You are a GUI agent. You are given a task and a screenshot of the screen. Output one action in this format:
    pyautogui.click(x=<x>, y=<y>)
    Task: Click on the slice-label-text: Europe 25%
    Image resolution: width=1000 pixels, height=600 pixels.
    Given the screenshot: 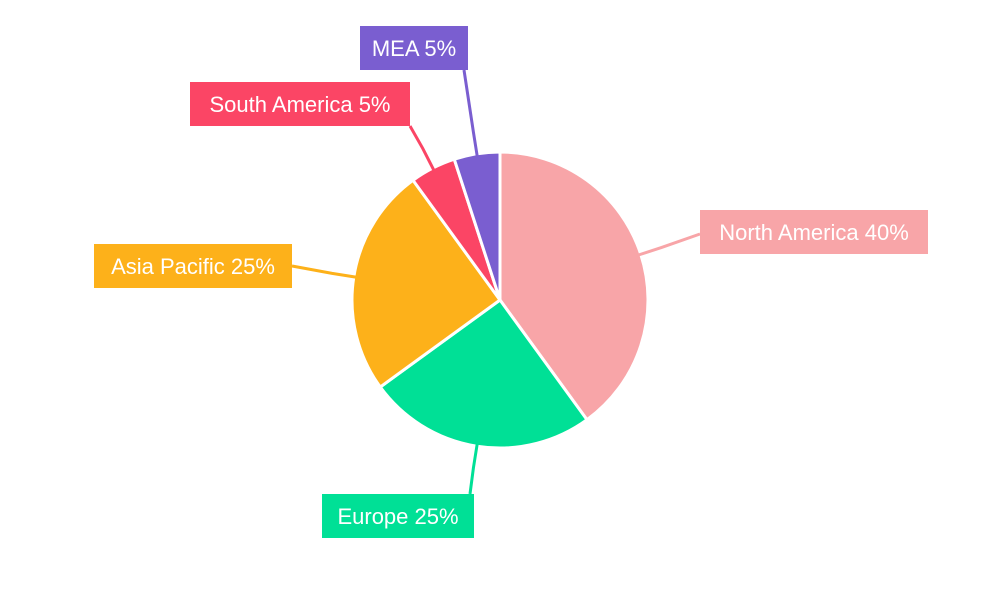 What is the action you would take?
    pyautogui.click(x=397, y=516)
    